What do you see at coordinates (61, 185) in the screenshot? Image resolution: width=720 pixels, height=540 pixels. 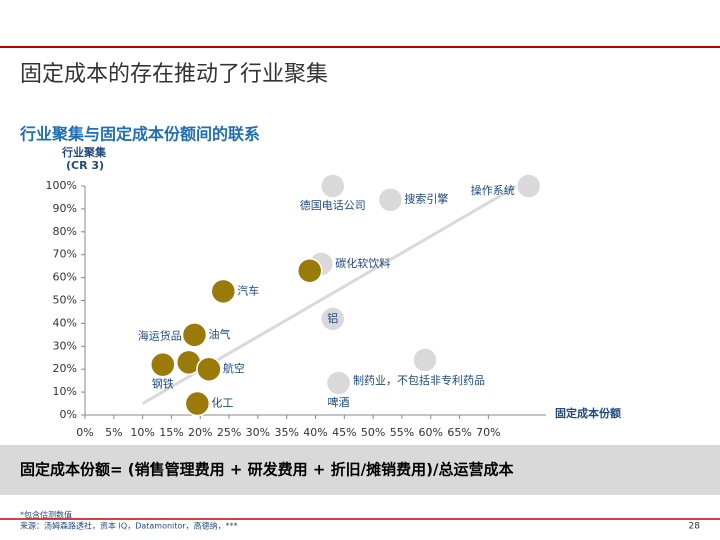 I see `y-tick-label: 100%` at bounding box center [61, 185].